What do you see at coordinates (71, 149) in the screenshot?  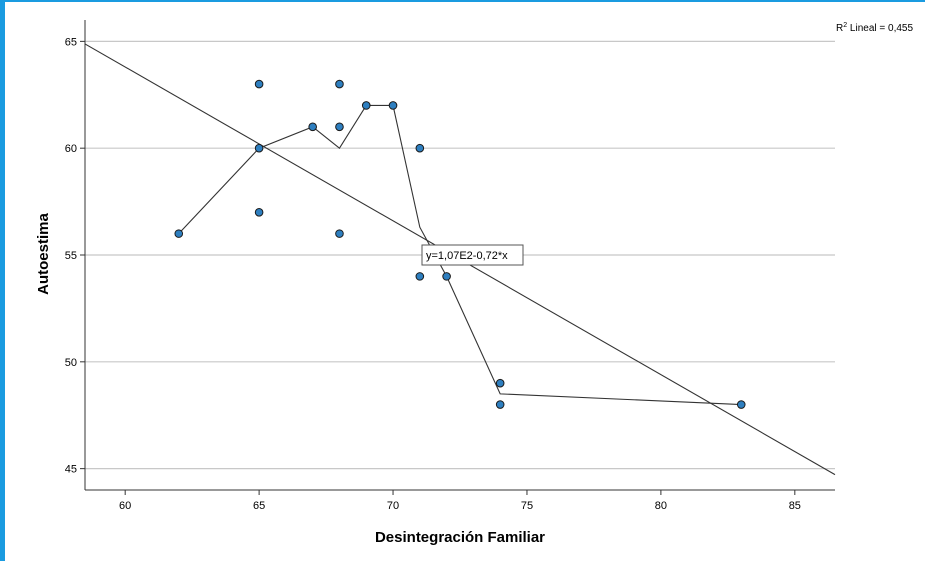 I see `y-tick-label: 60` at bounding box center [71, 149].